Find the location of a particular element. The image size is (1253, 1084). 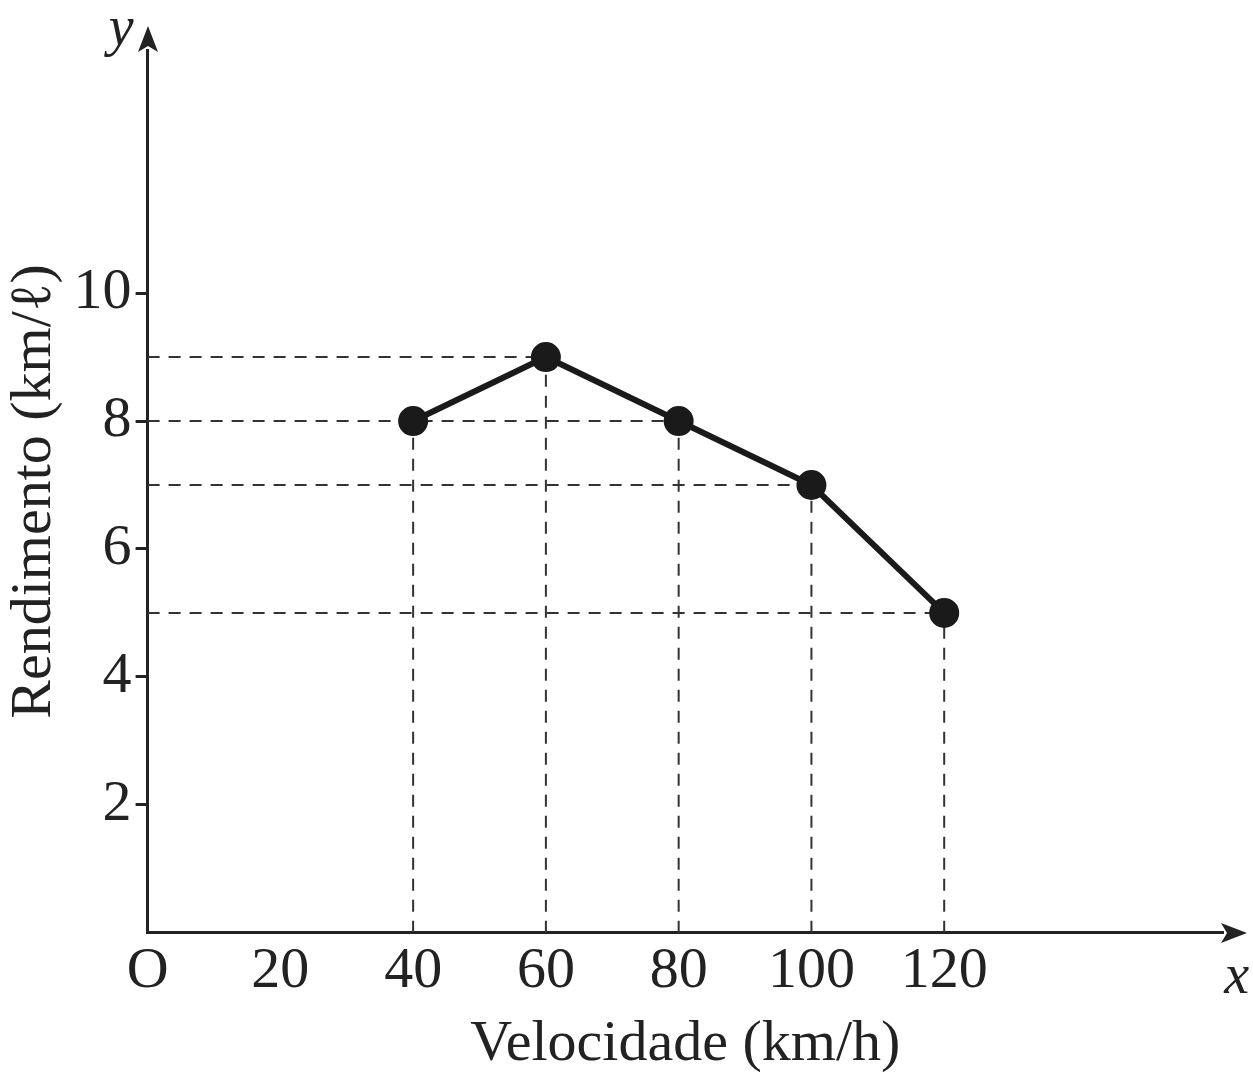

x-tick-label: 100 is located at coordinates (811, 967).